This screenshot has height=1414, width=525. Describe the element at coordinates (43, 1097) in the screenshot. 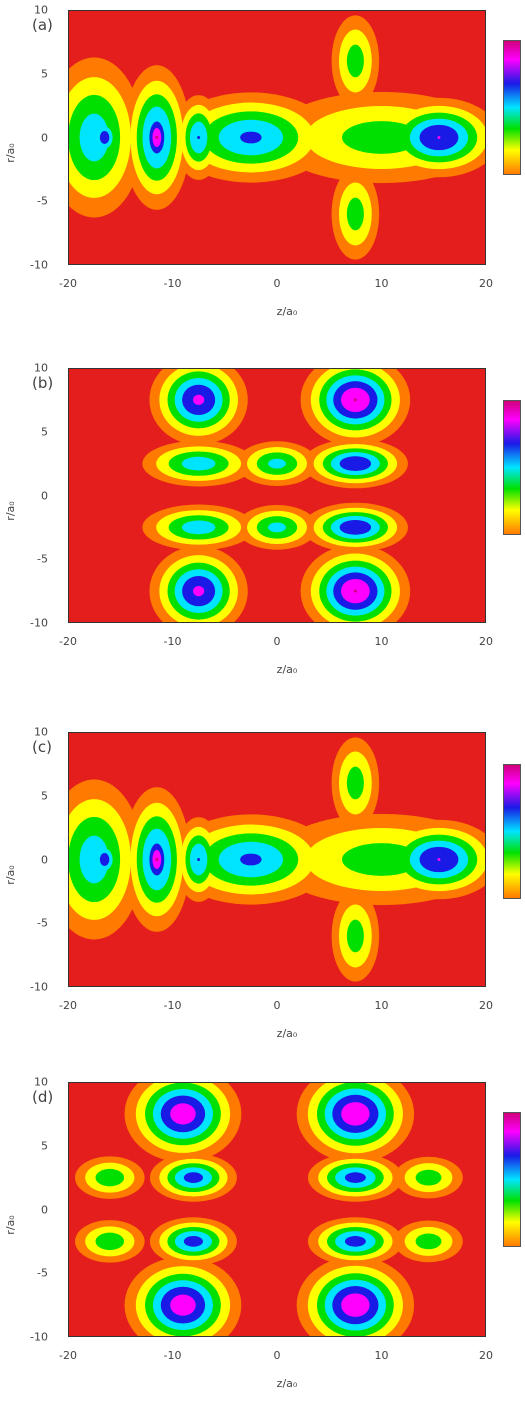

I see `panel-label: (d)` at that location.